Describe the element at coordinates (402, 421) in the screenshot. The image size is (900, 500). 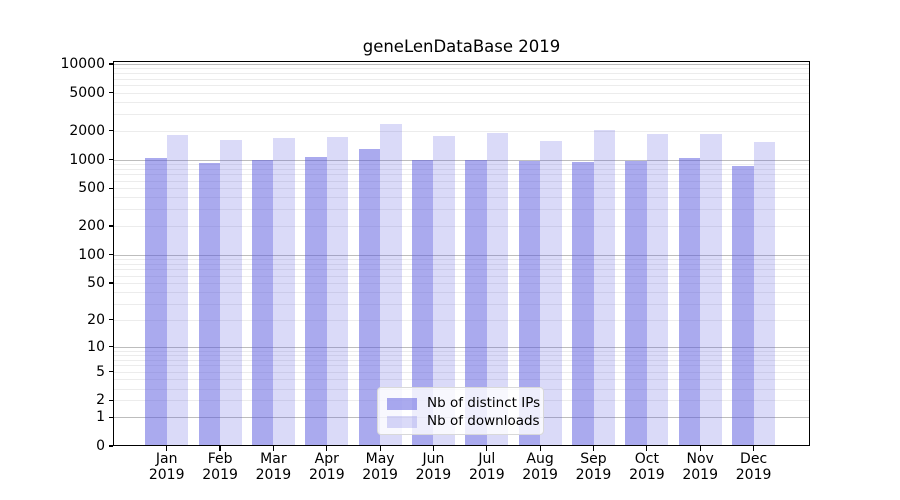
I see `legend-swatch-downloads` at that location.